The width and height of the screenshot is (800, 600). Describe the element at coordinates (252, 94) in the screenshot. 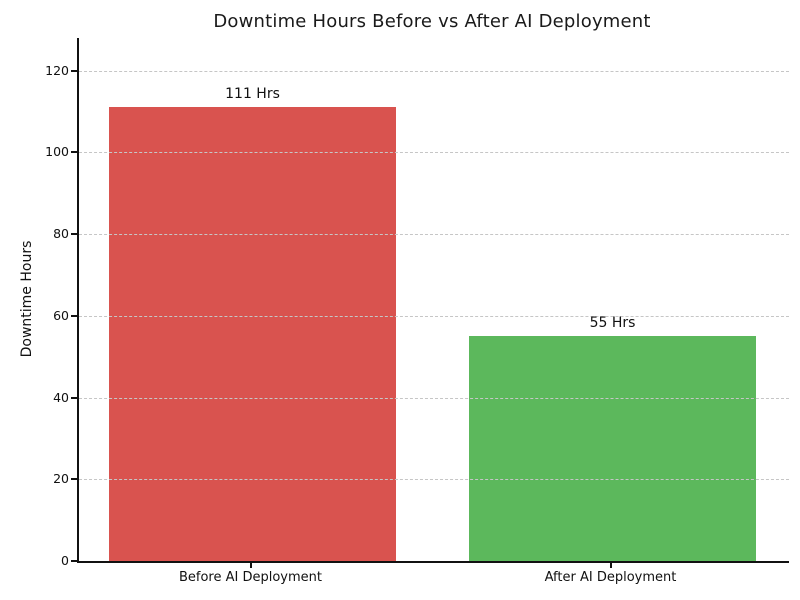

I see `bar-value-label: 111 Hrs` at that location.